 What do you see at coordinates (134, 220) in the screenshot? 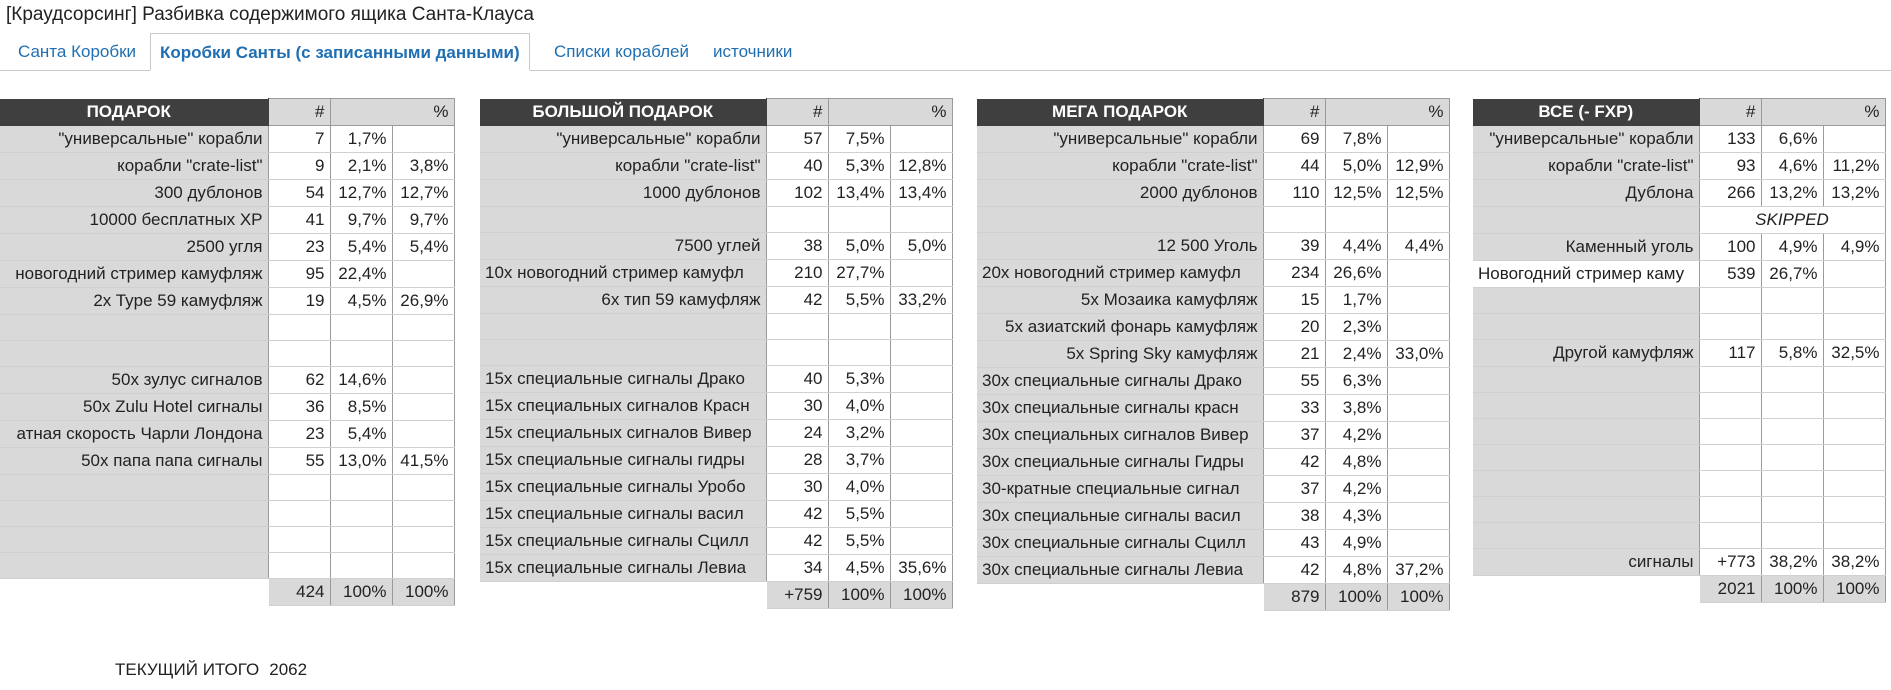
I see `row-label: 10000 бесплатных XP` at bounding box center [134, 220].